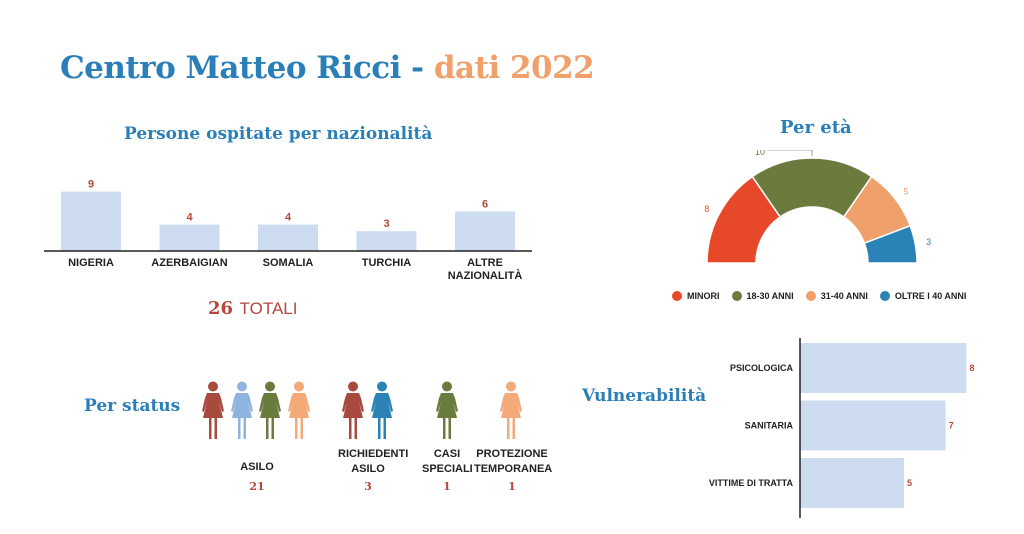 The image size is (1024, 534). Describe the element at coordinates (221, 308) in the screenshot. I see `totals-number: 26` at that location.